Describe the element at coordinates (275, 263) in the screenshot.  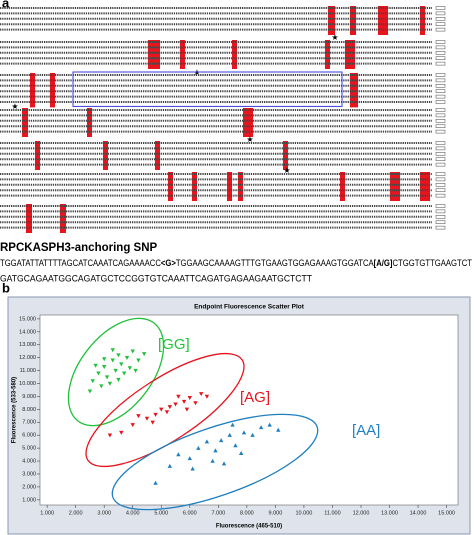
I see `sequence-segment: TGGAAGCAAAAGTTTGTGAAGTGGAGAAAGTGGATCA` at that location.